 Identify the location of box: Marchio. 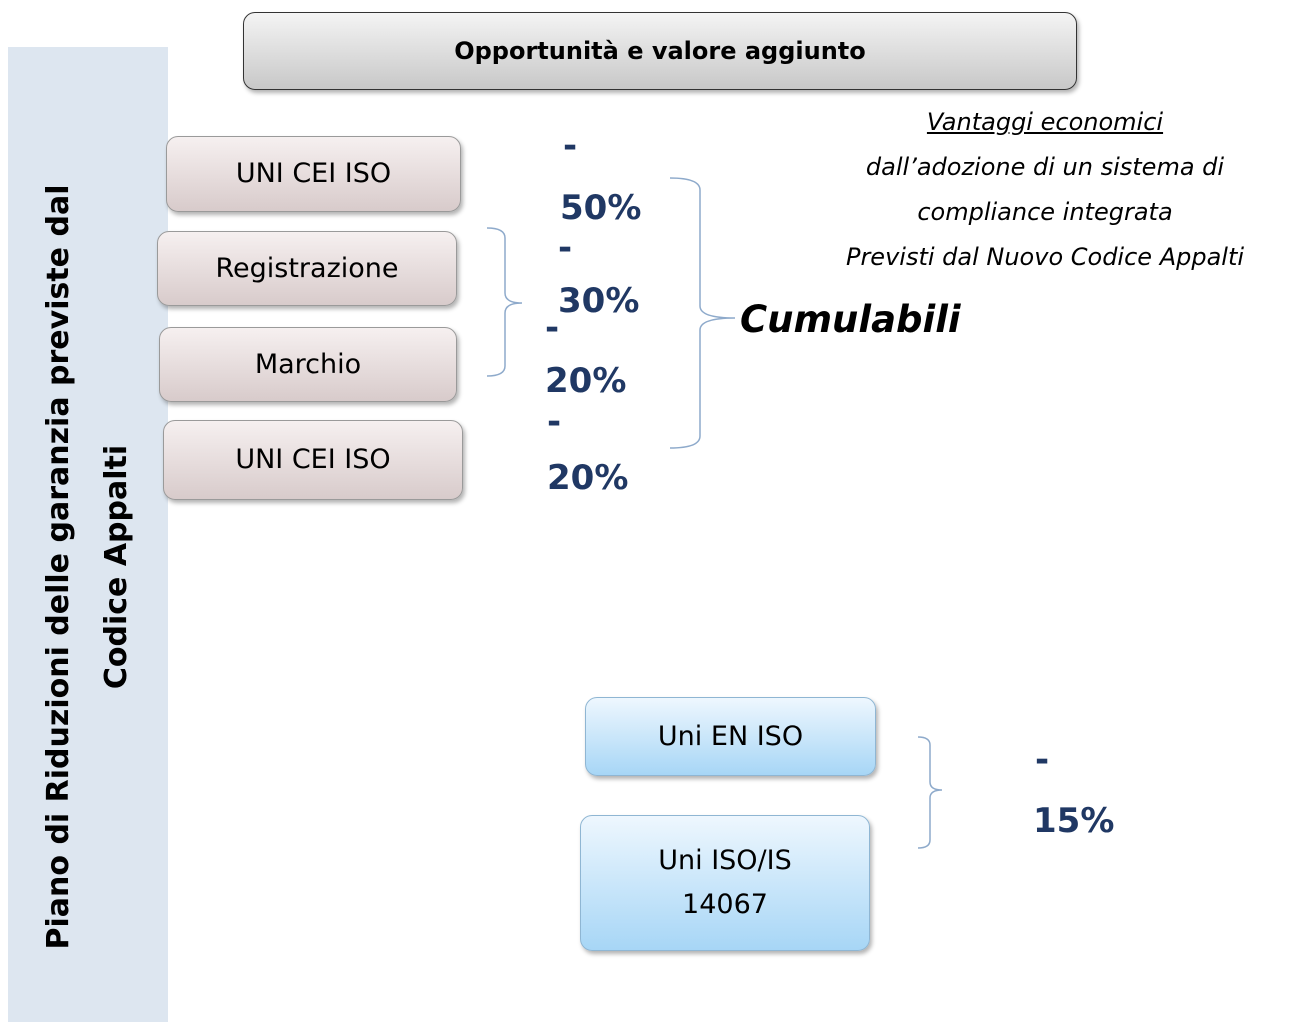
(308, 364).